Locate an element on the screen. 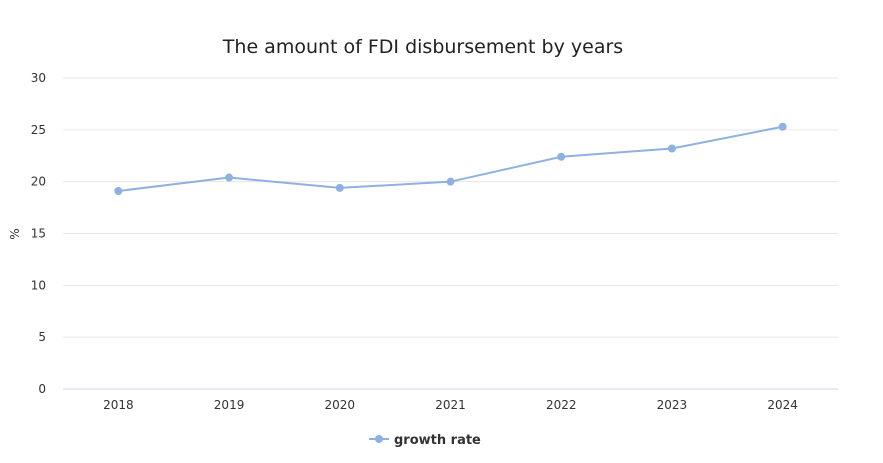  y-tick-label: 0 is located at coordinates (42, 389).